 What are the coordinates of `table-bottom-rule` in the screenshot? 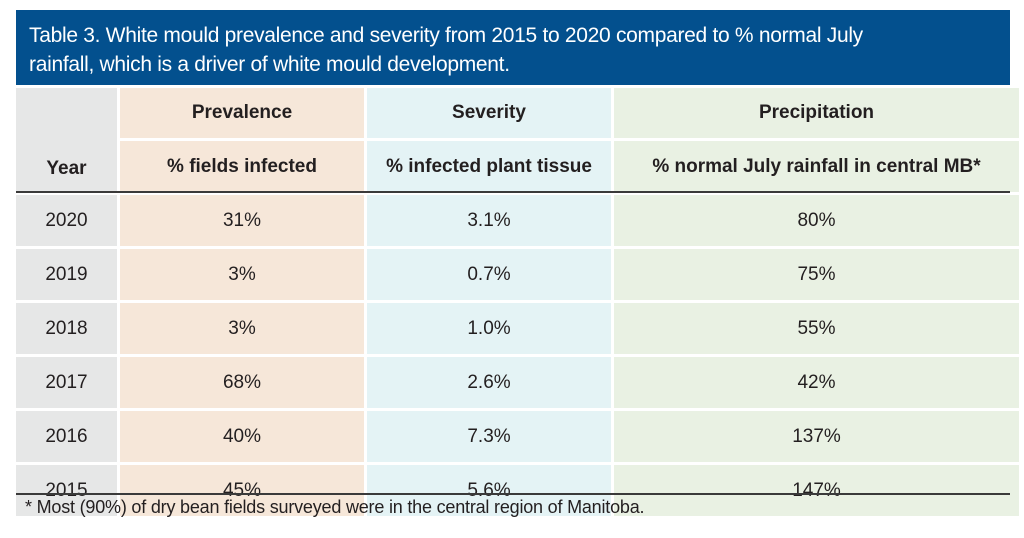 It's located at (513, 494).